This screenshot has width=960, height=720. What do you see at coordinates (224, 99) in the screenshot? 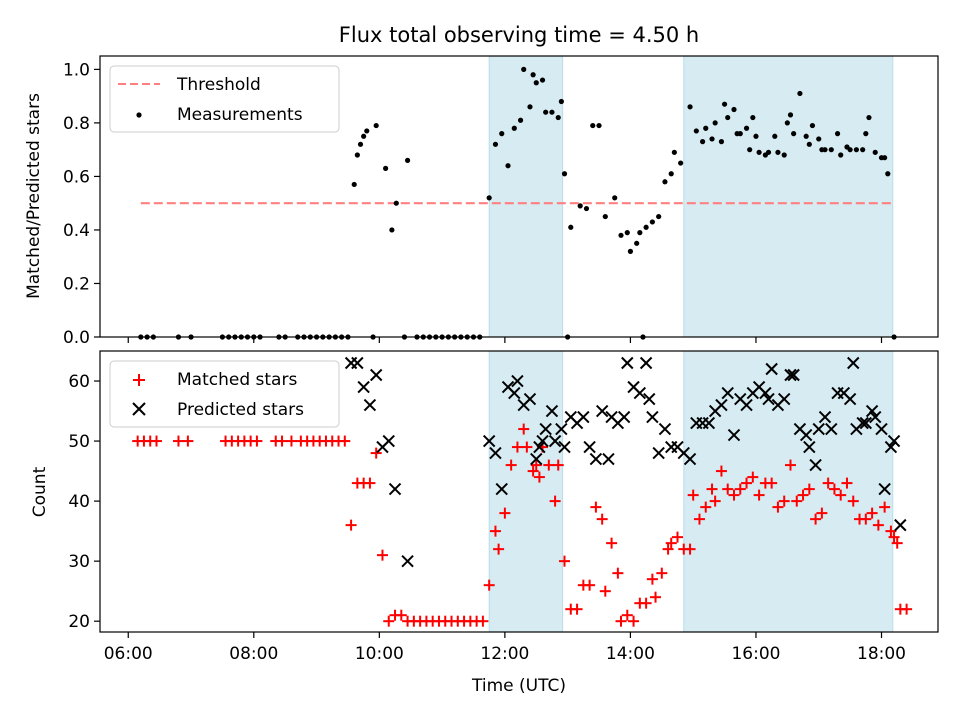
I see `top-legend-box` at bounding box center [224, 99].